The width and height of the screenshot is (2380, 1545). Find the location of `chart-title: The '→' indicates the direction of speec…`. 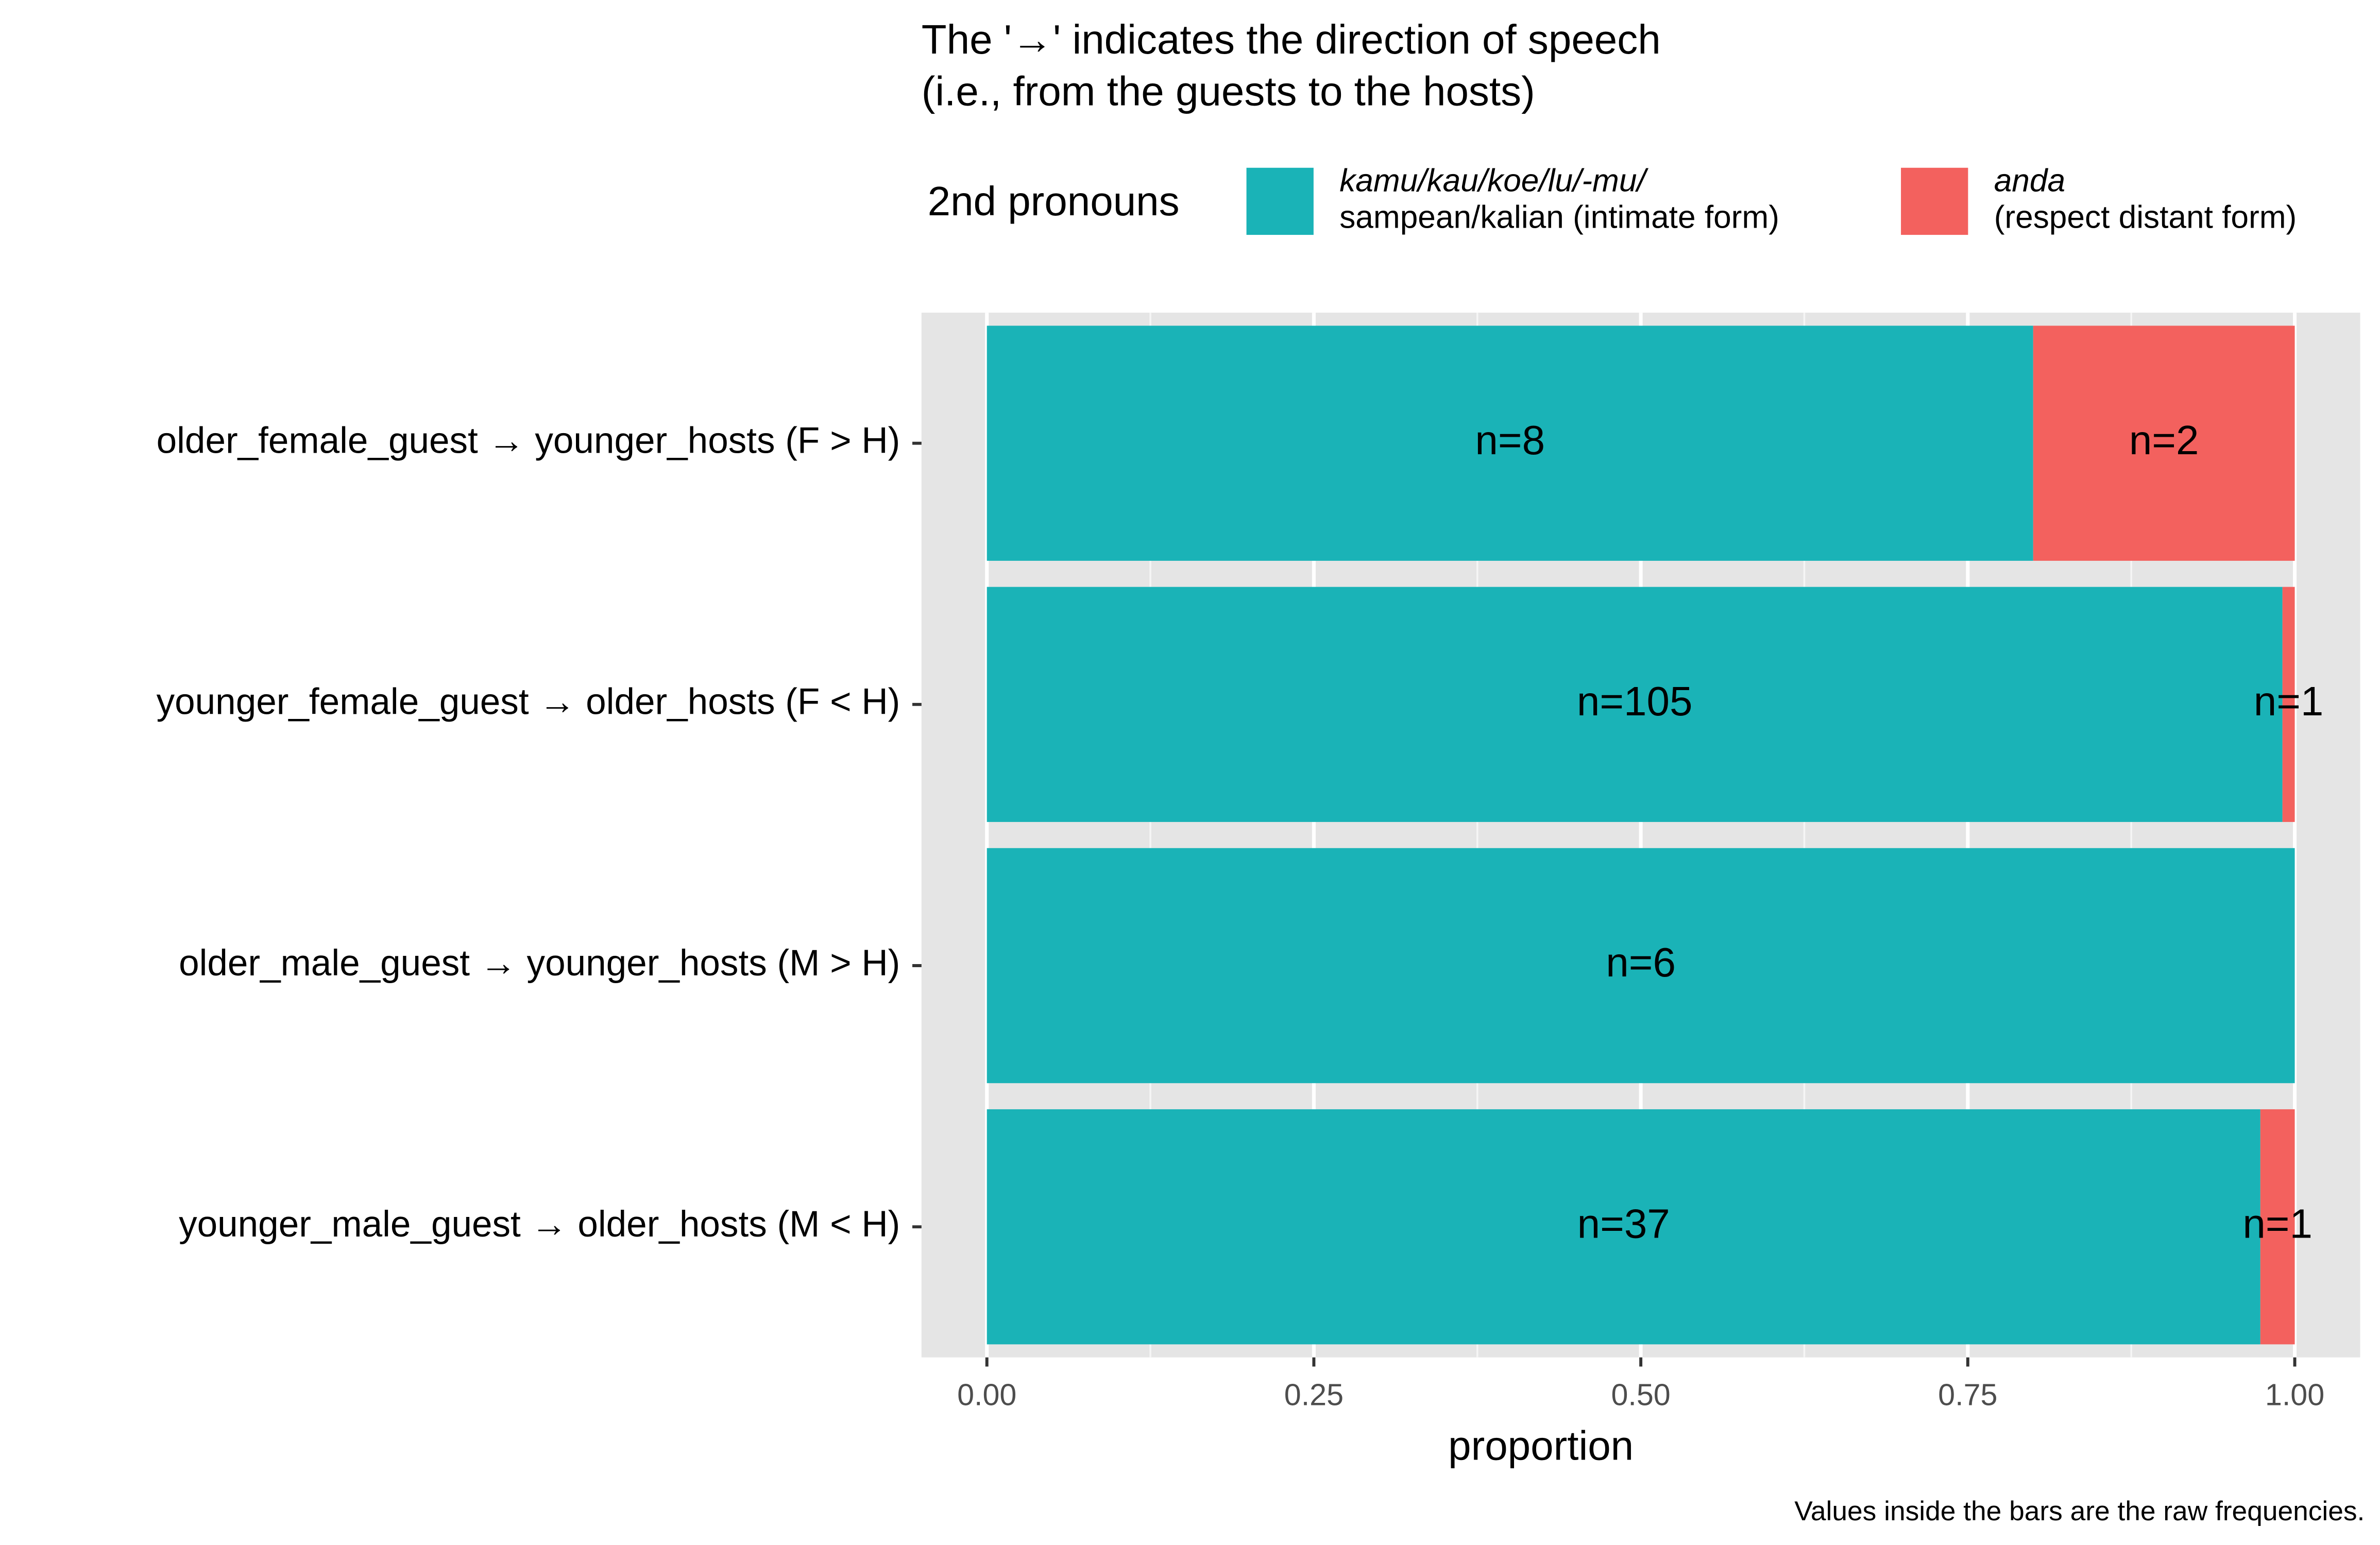

chart-title: The '→' indicates the direction of speec… is located at coordinates (1291, 65).